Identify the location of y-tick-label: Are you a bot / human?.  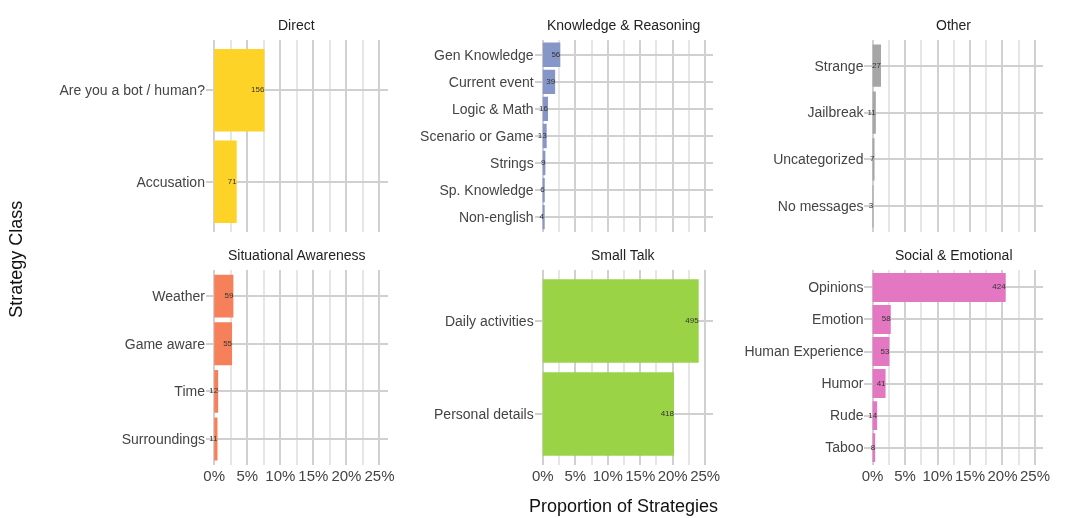
(132, 90).